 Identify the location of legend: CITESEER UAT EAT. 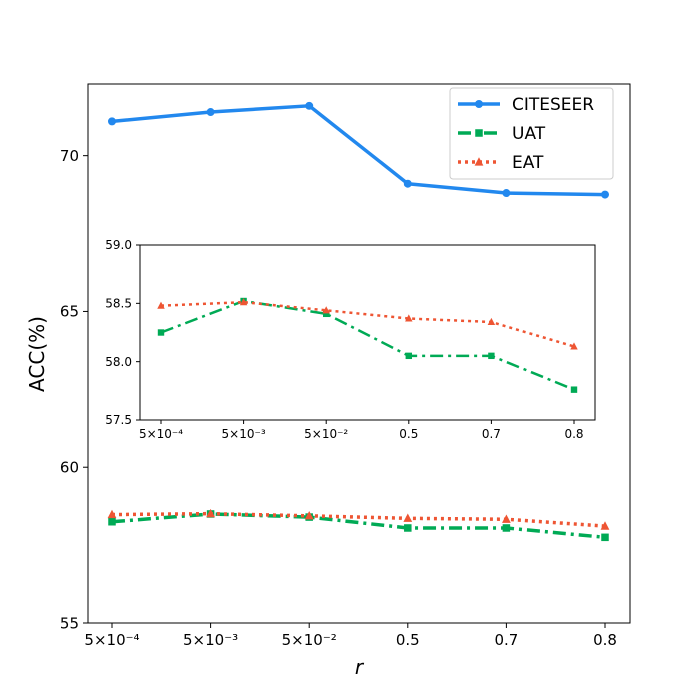
(531, 133).